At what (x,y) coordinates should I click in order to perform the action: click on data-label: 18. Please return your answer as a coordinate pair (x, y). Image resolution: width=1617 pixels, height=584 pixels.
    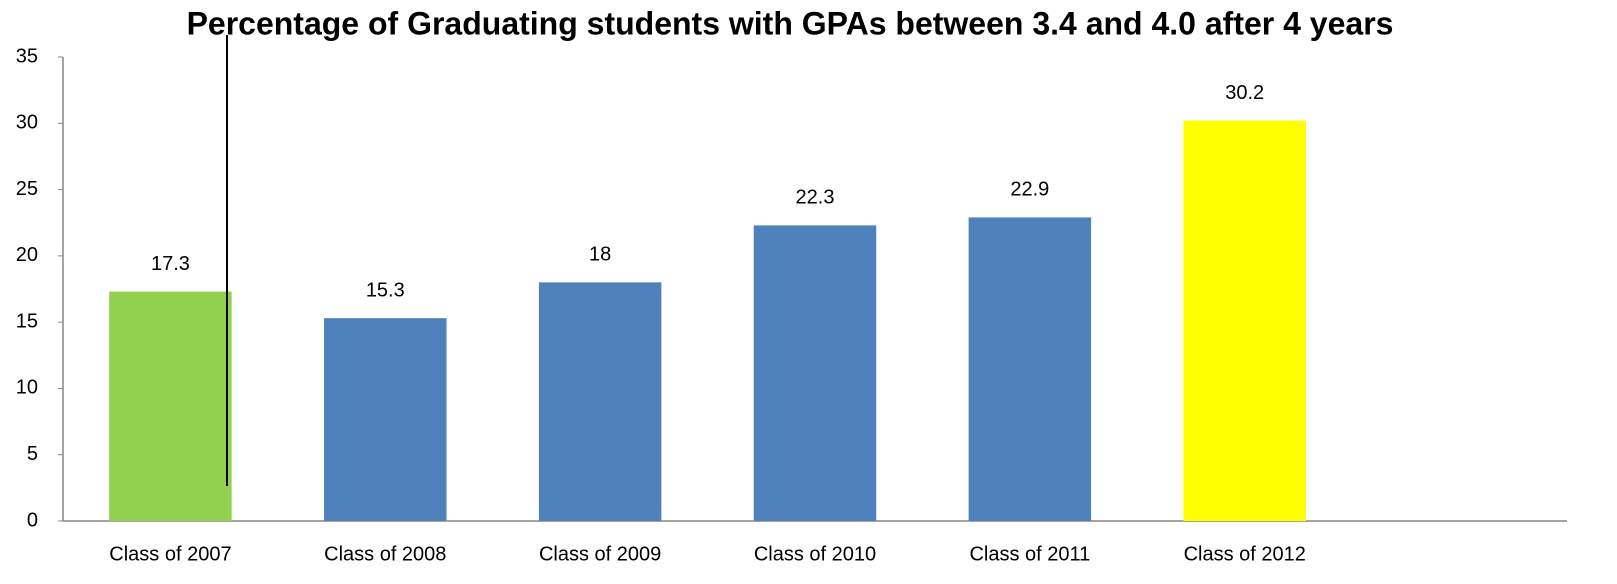
    Looking at the image, I should click on (600, 255).